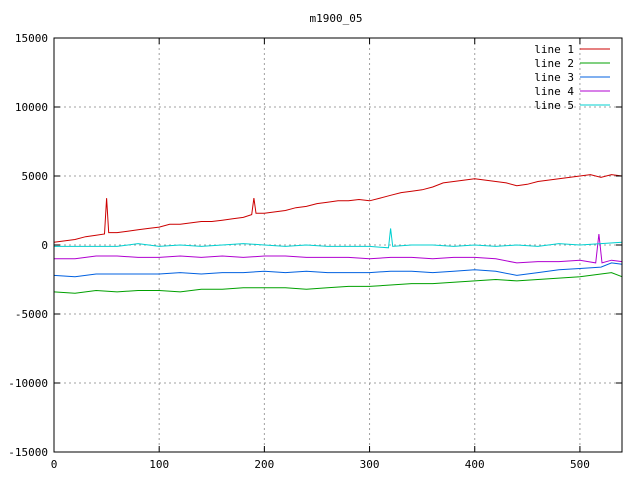  I want to click on chart-title: m1900_05, so click(336, 18).